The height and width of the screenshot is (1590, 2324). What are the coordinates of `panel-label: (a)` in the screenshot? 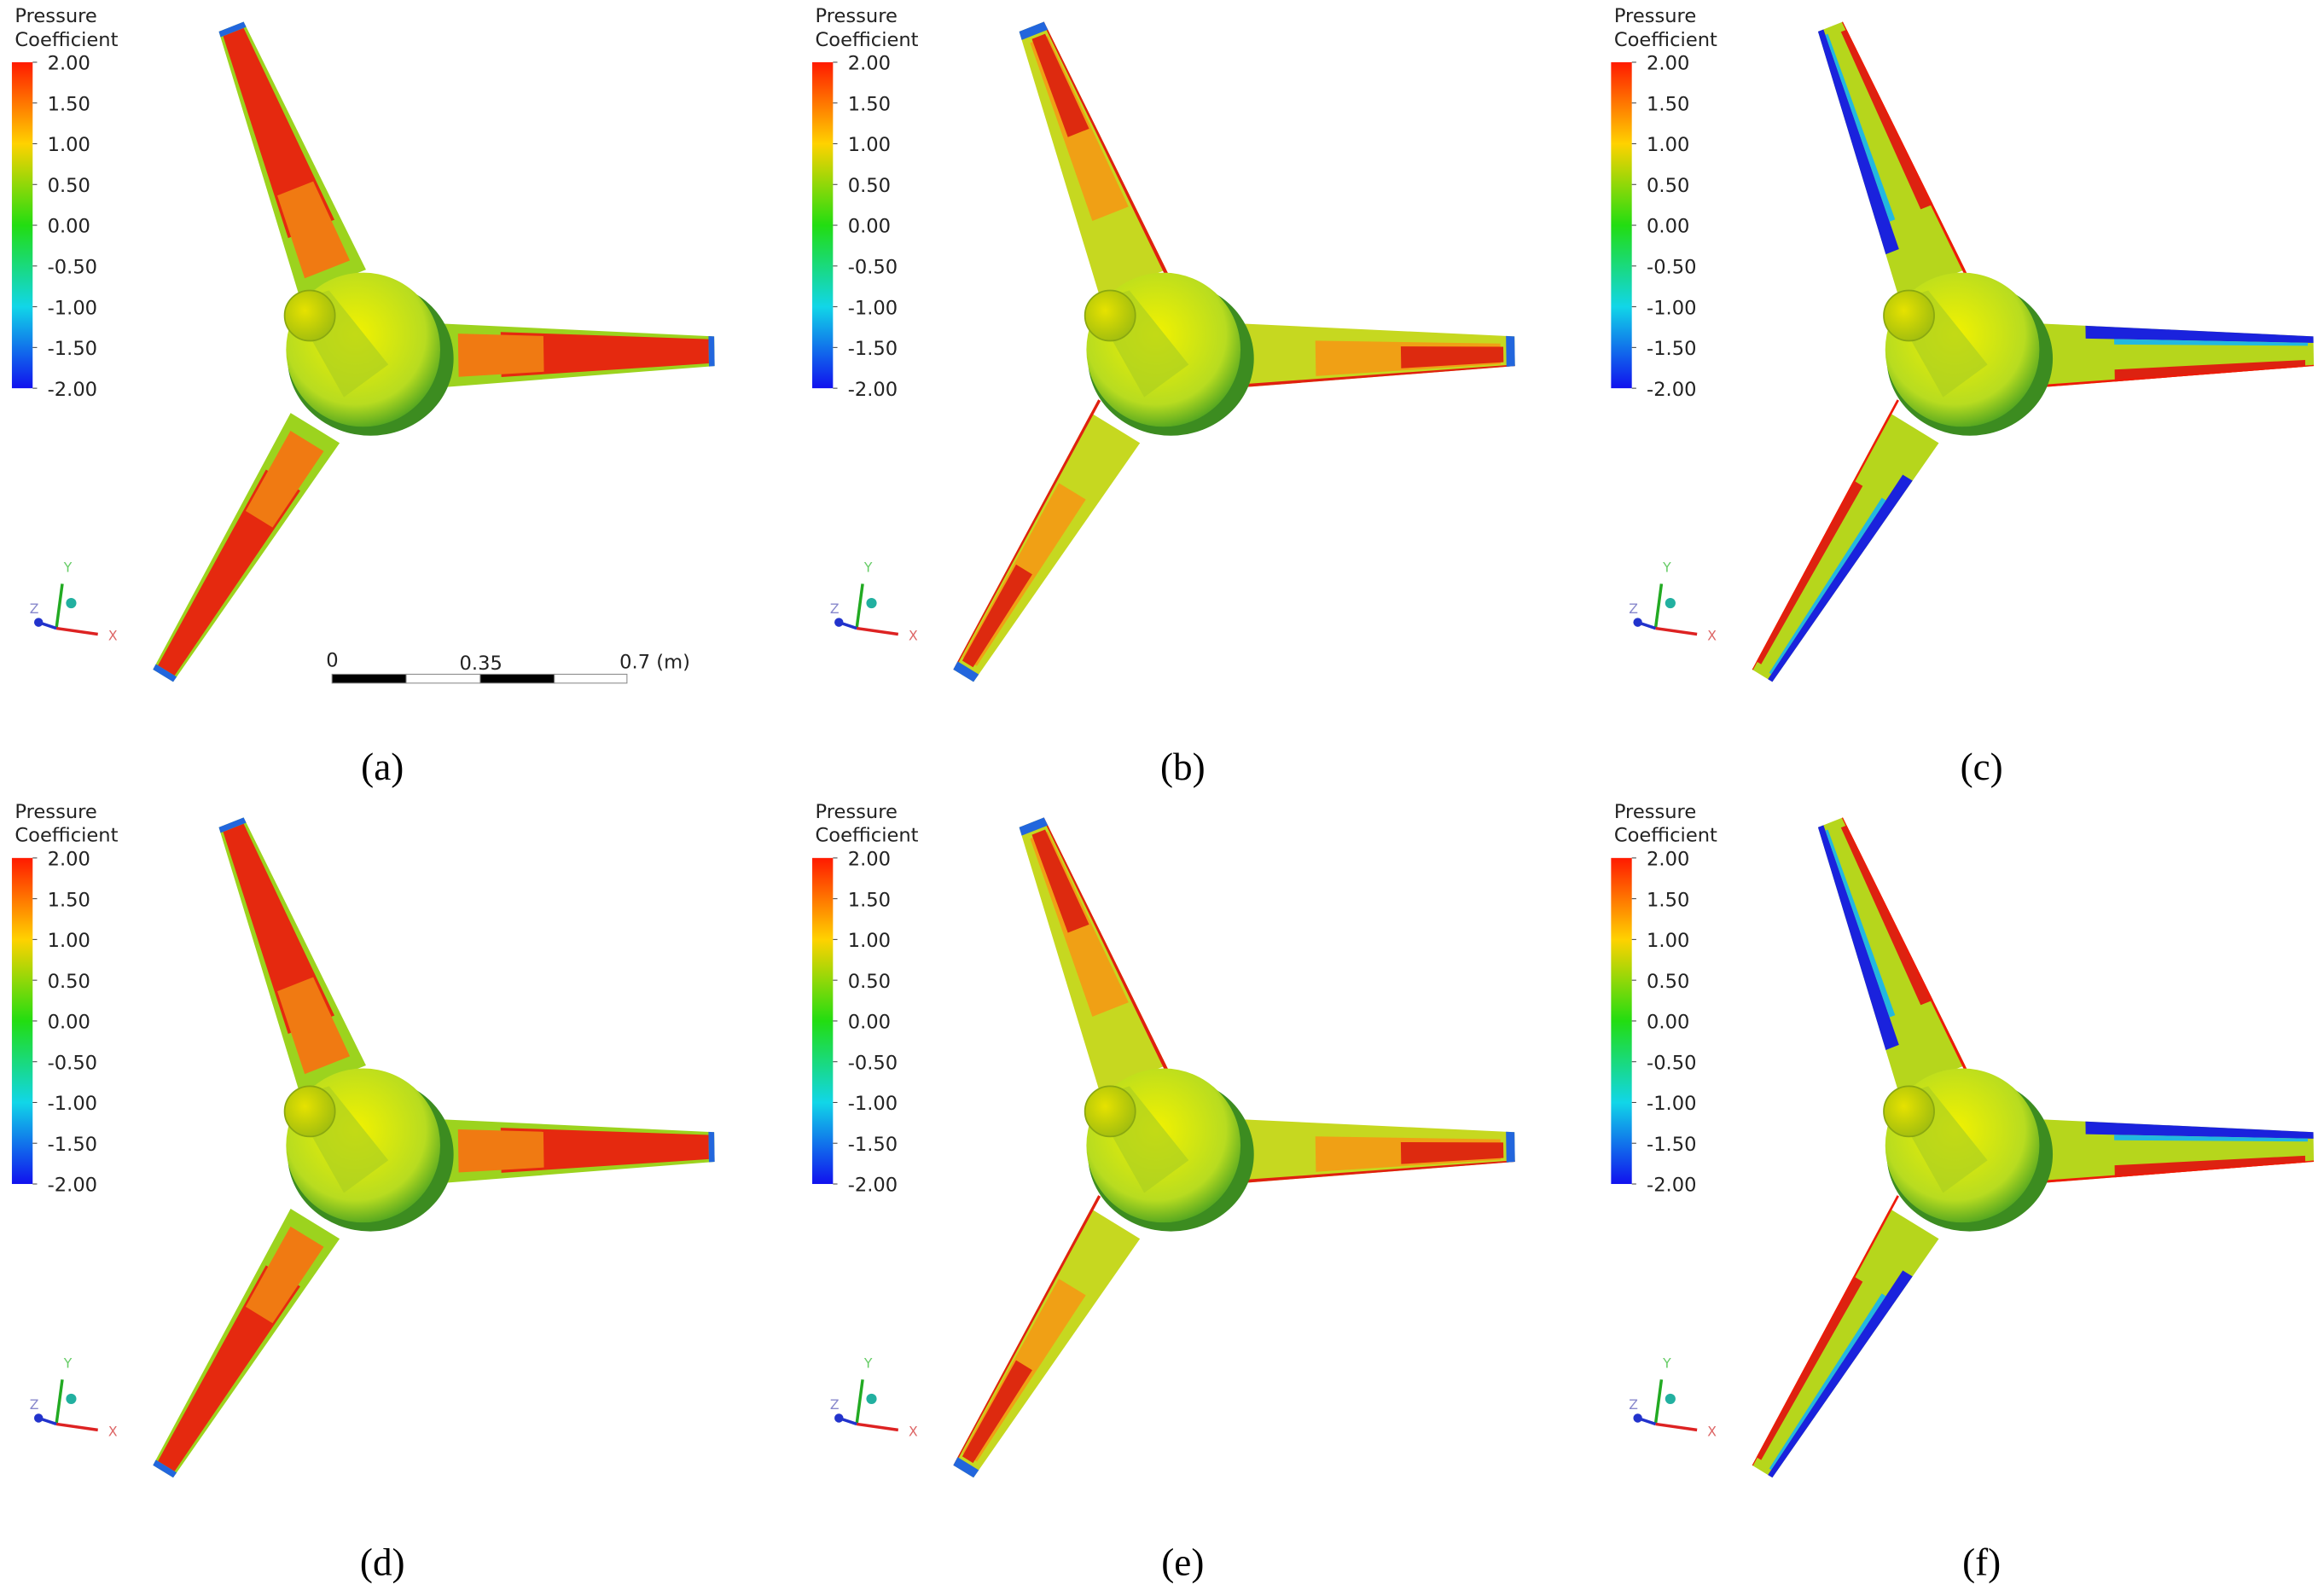 It's located at (382, 767).